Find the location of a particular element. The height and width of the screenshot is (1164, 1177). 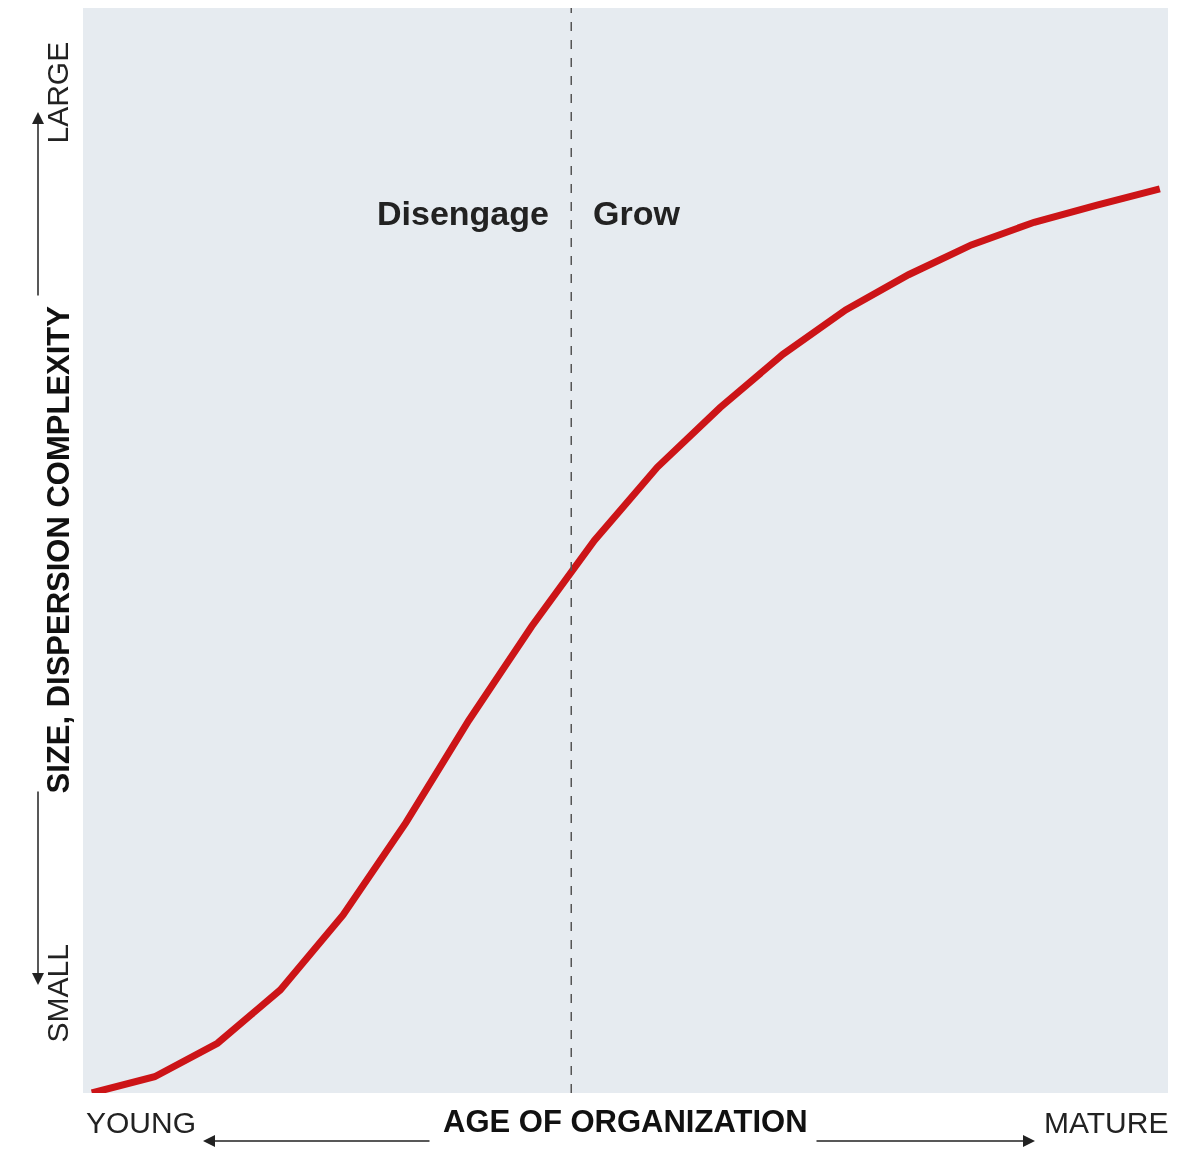

annotation: Disengage is located at coordinates (463, 213).